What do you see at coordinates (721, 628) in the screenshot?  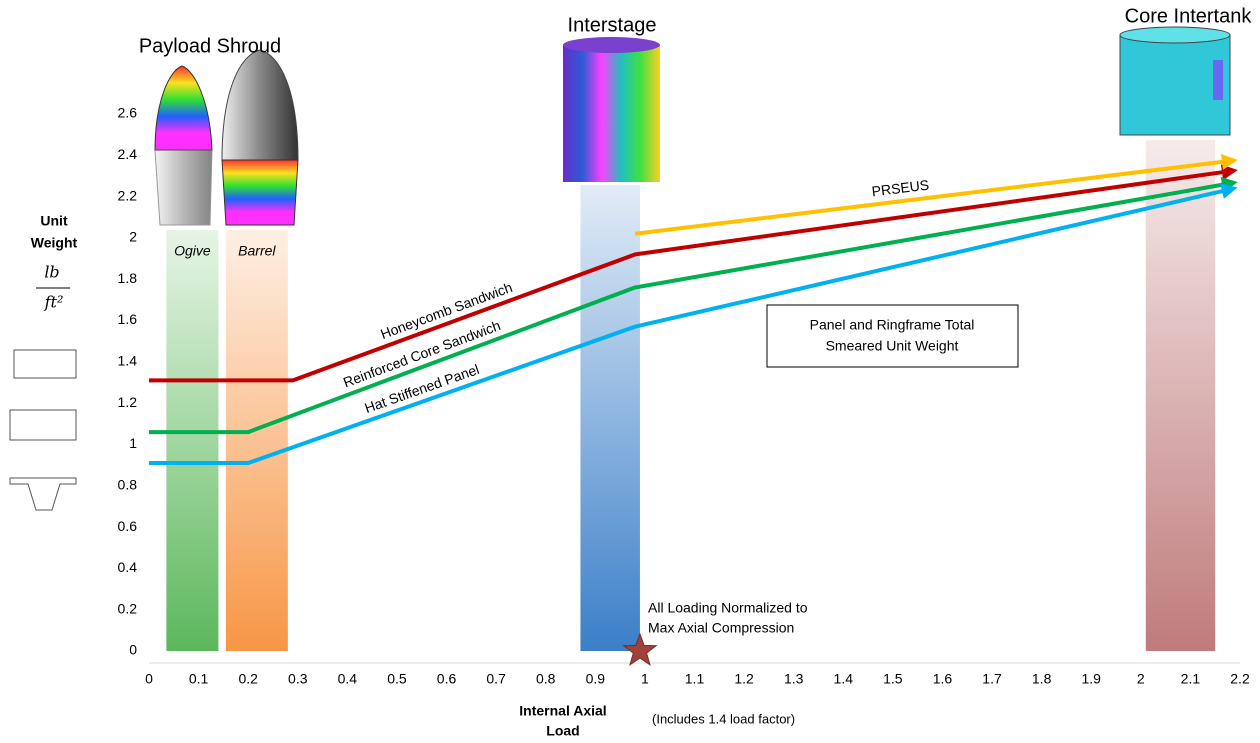 I see `annotation: Max Axial Compression` at bounding box center [721, 628].